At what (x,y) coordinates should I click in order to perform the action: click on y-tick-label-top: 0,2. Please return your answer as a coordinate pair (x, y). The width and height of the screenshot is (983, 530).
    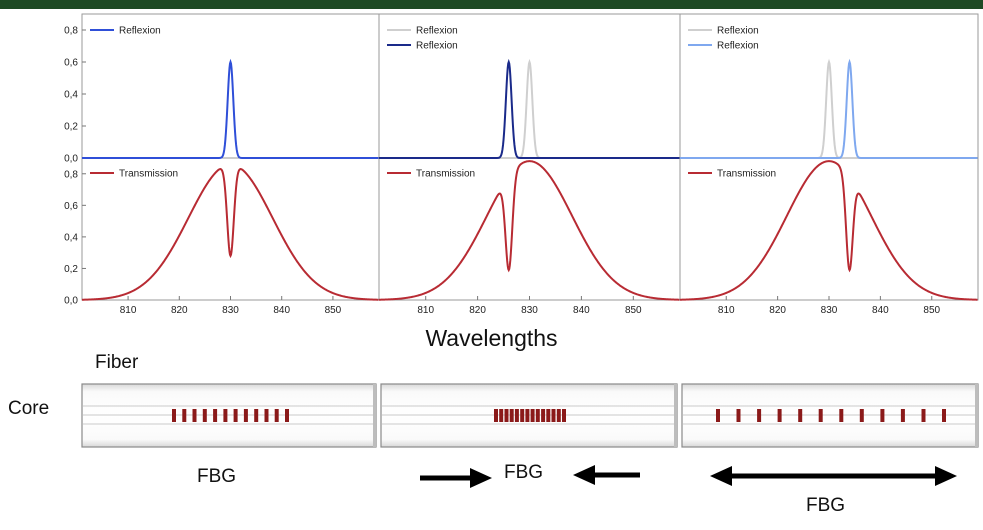
    Looking at the image, I should click on (71, 127).